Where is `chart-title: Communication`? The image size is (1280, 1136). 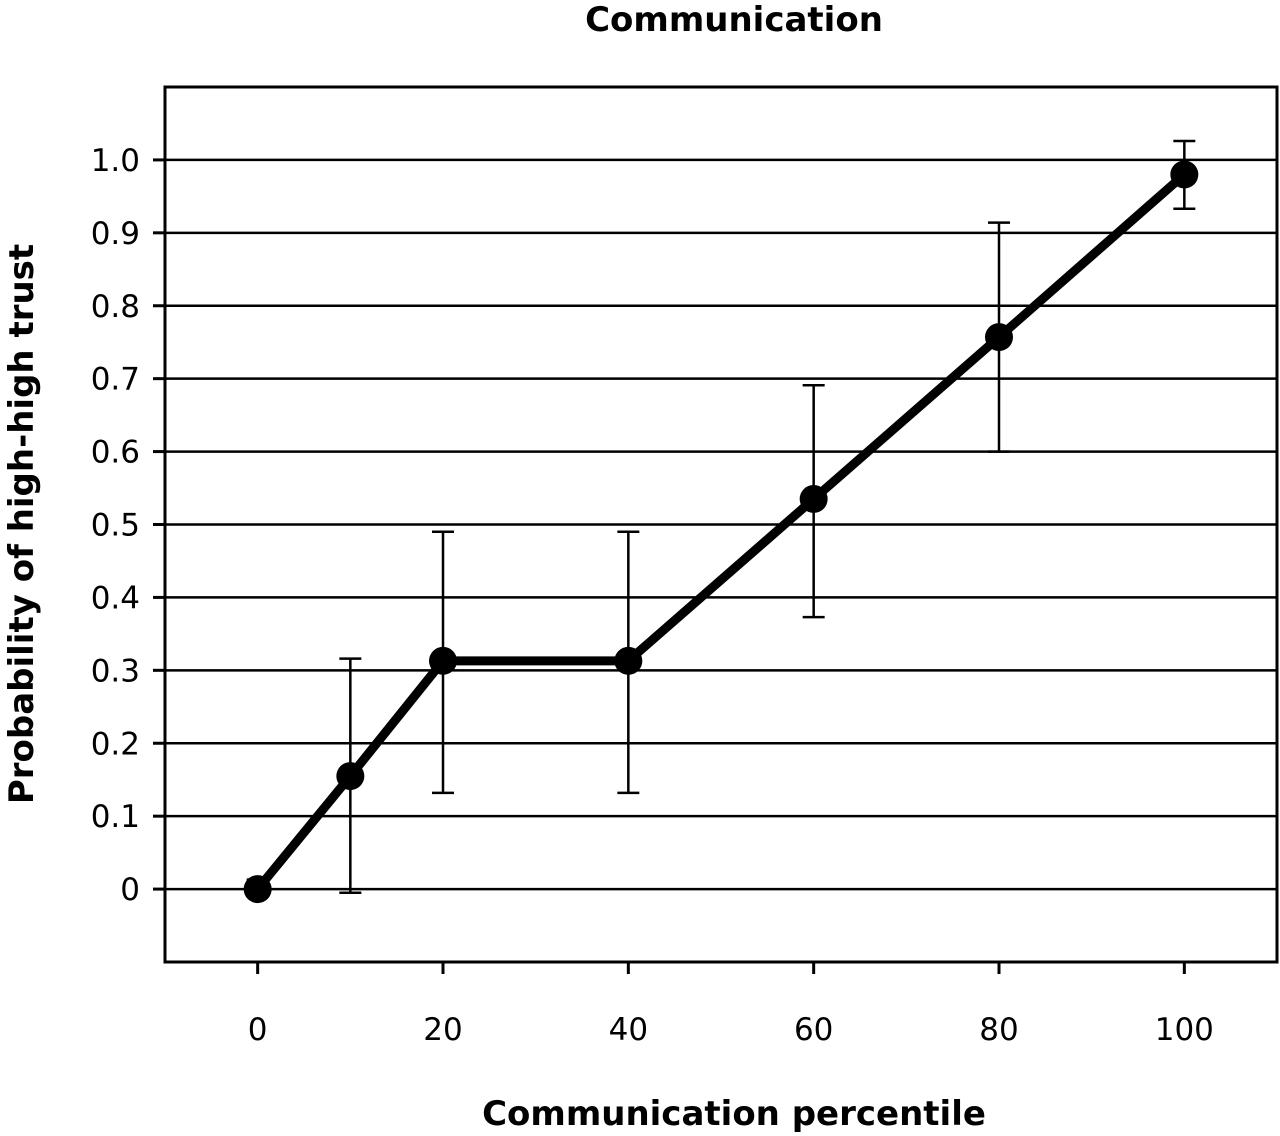
chart-title: Communication is located at coordinates (734, 20).